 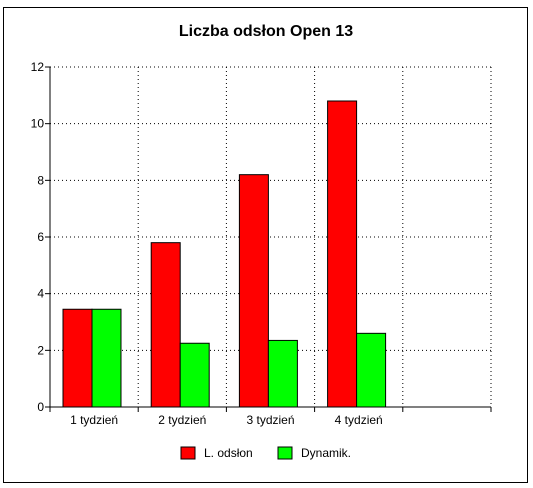 What do you see at coordinates (38, 67) in the screenshot?
I see `y-tick-label: 12` at bounding box center [38, 67].